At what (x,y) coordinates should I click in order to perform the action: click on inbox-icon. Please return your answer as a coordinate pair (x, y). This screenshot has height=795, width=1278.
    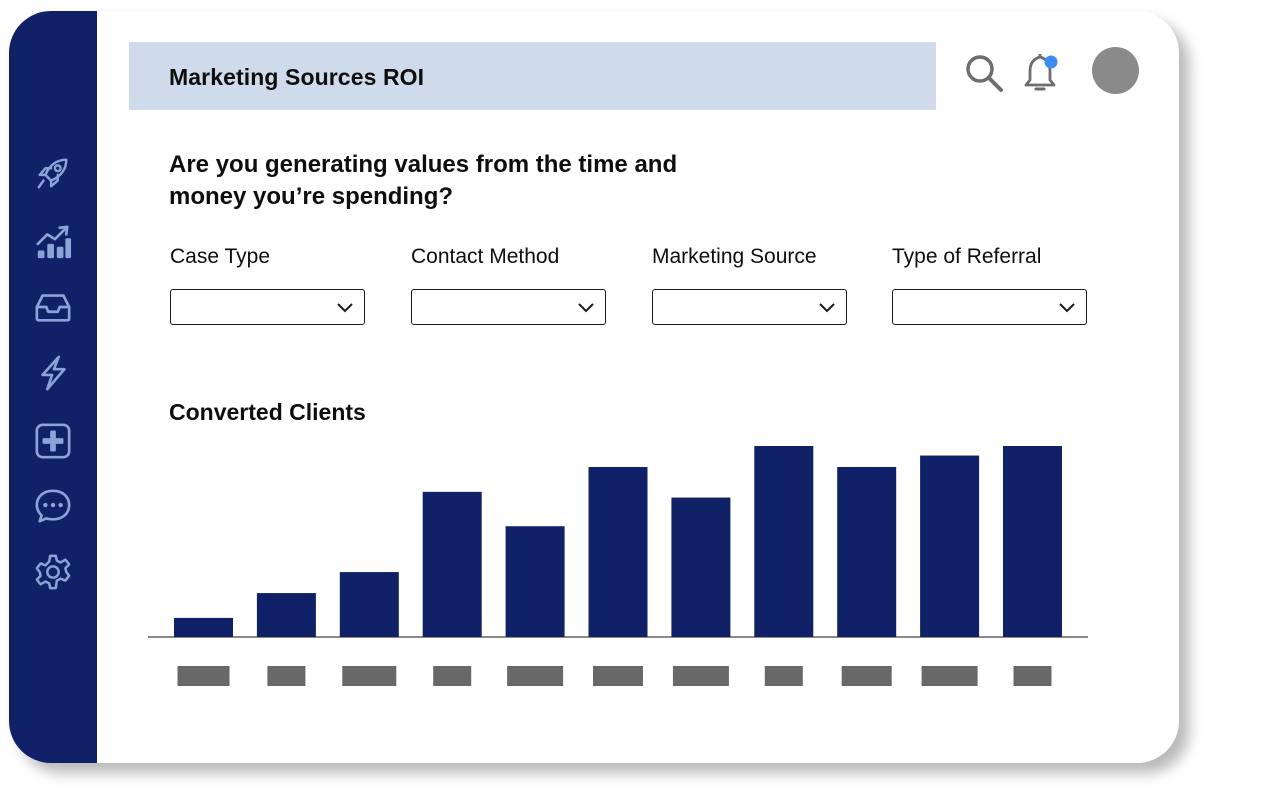
    Looking at the image, I should click on (53, 308).